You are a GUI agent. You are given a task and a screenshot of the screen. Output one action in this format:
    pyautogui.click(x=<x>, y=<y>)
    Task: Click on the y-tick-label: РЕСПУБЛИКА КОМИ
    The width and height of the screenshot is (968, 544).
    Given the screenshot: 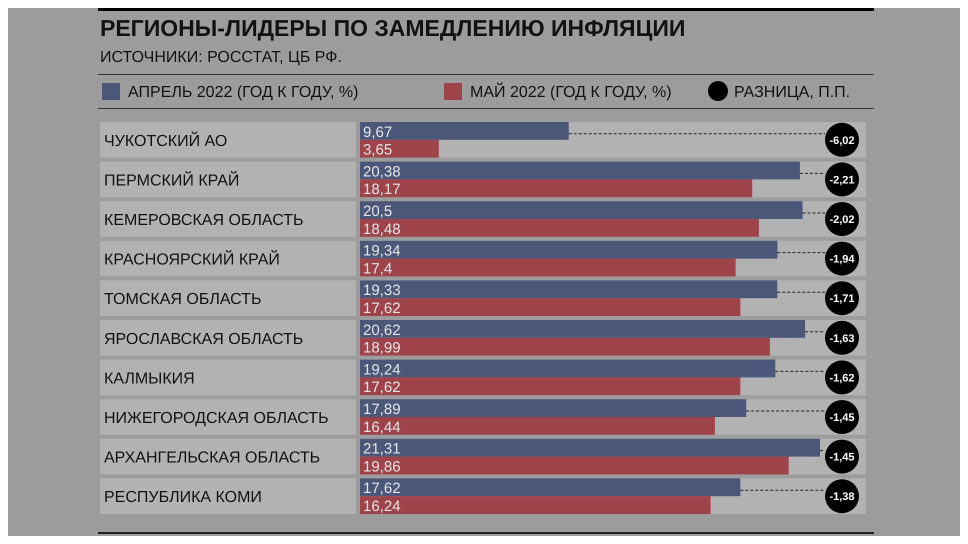 What is the action you would take?
    pyautogui.click(x=183, y=497)
    